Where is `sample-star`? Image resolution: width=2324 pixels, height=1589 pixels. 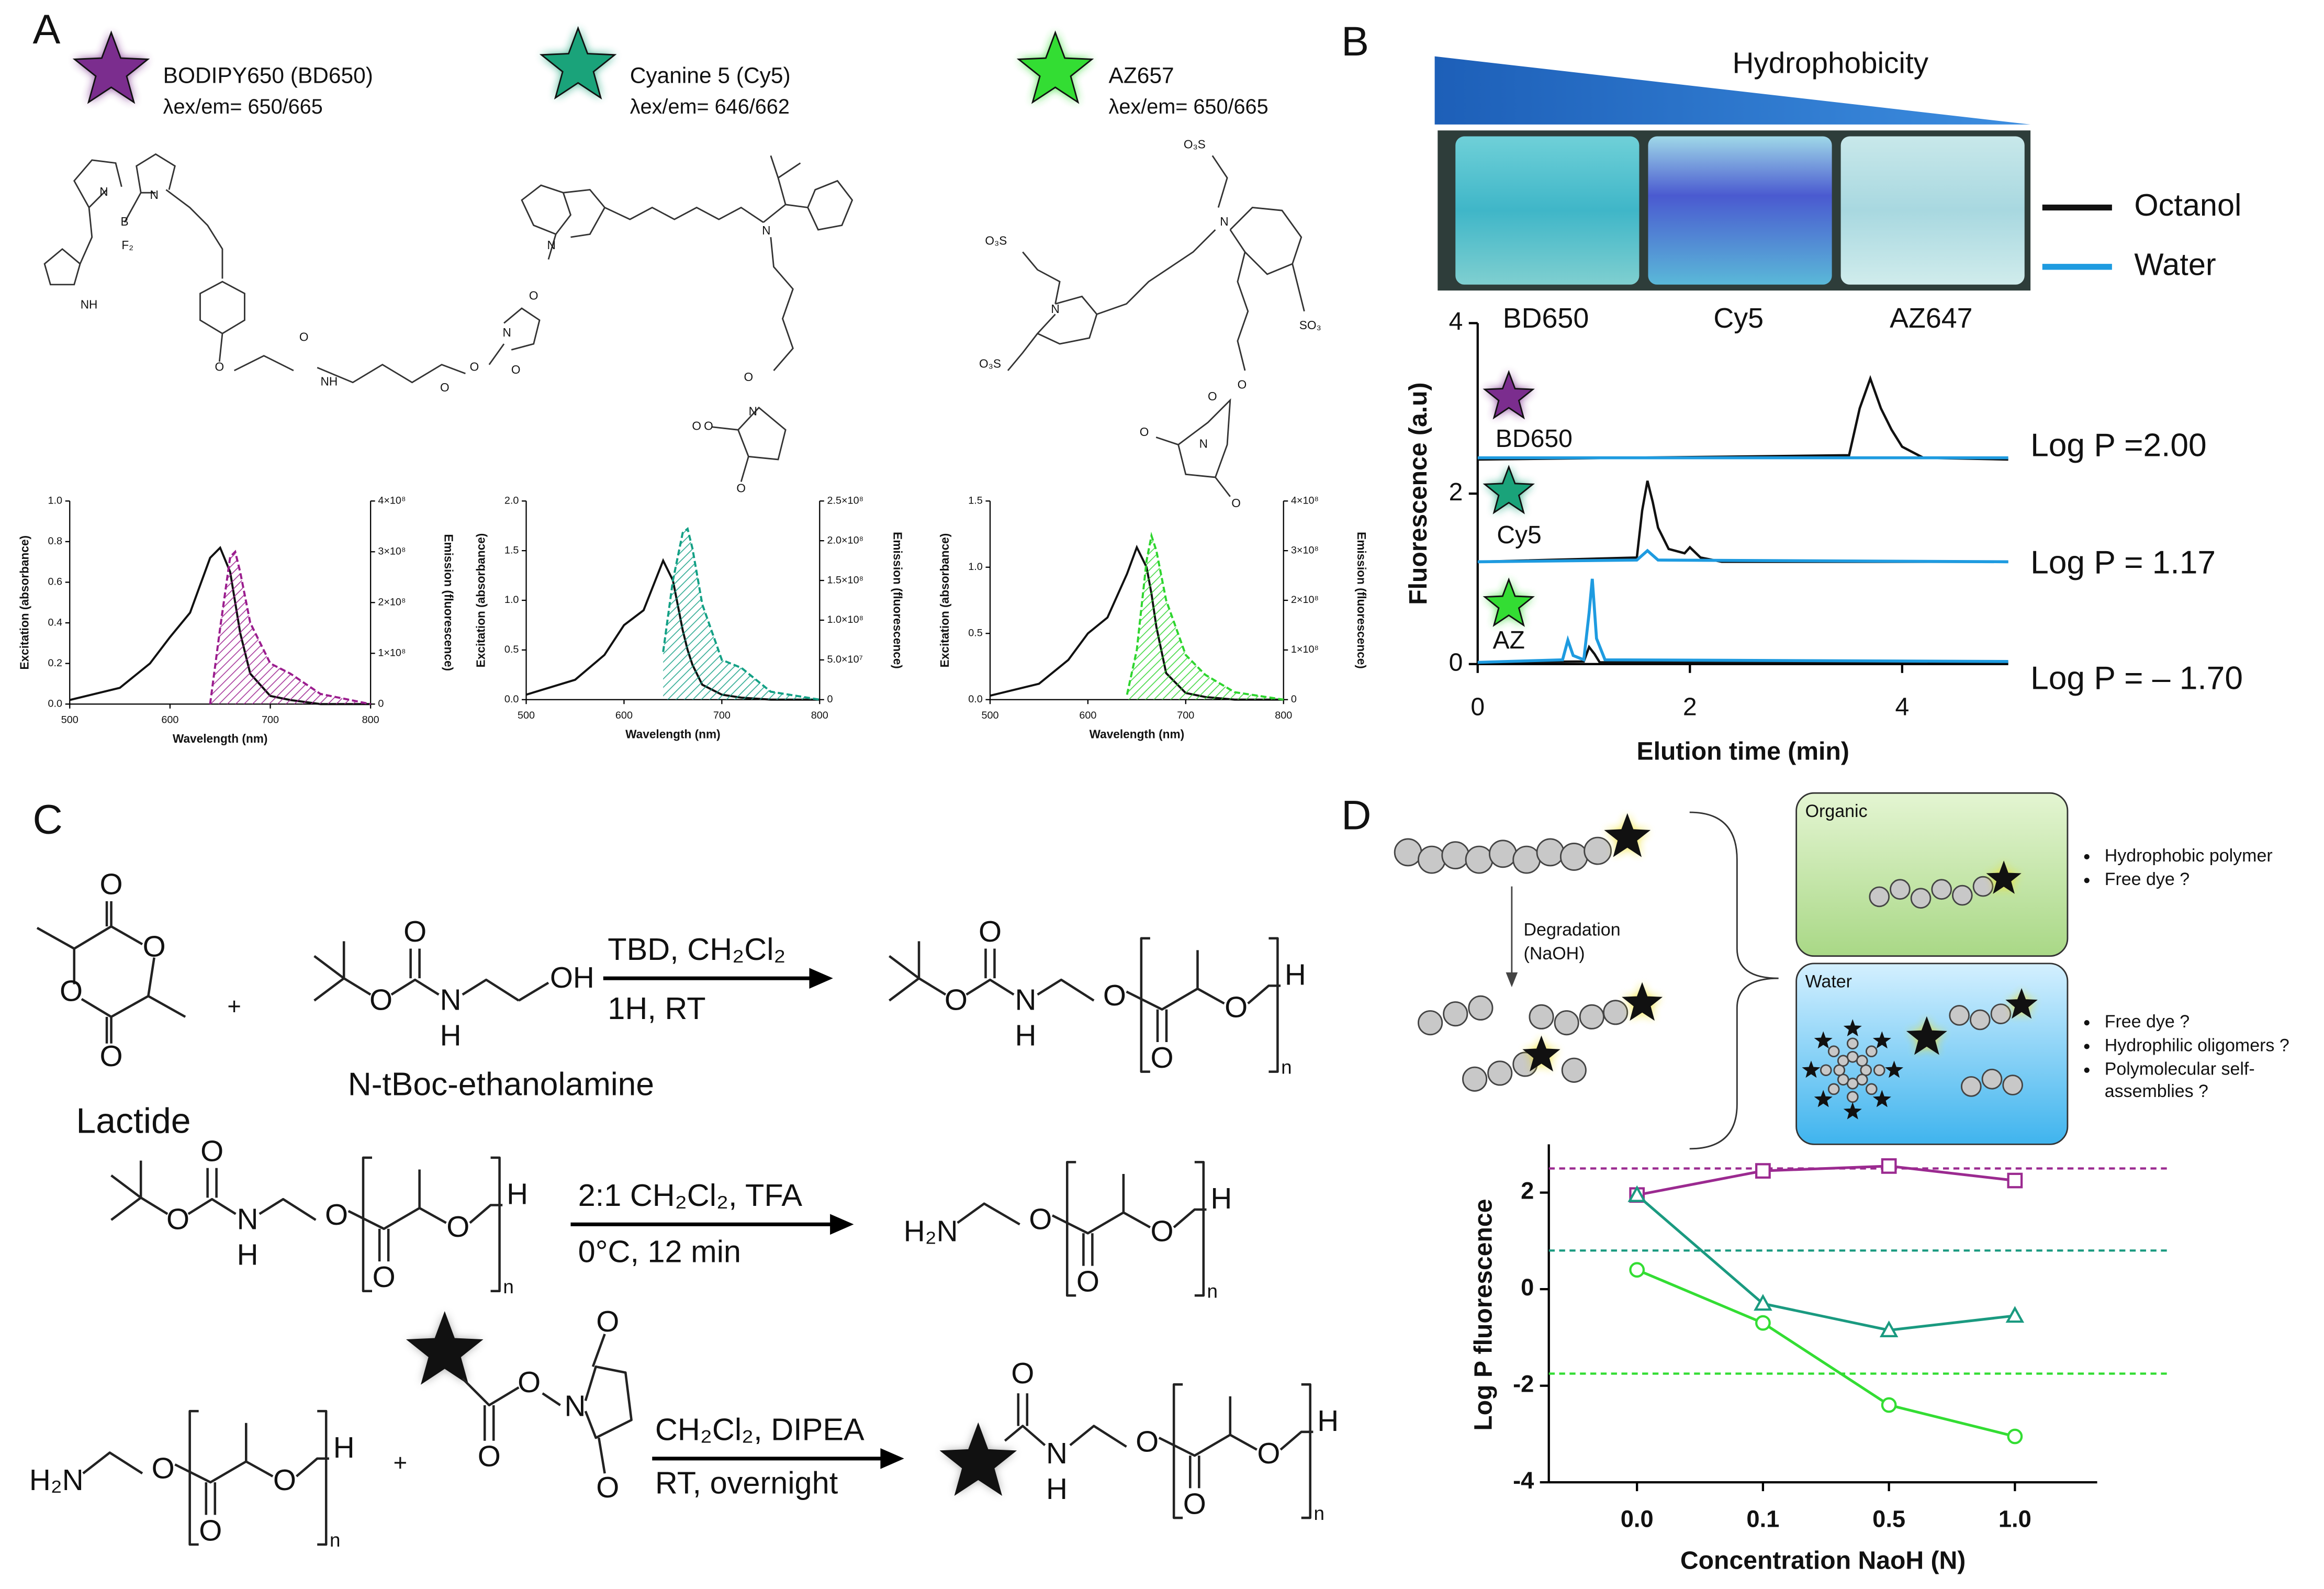 sample-star is located at coordinates (1509, 395).